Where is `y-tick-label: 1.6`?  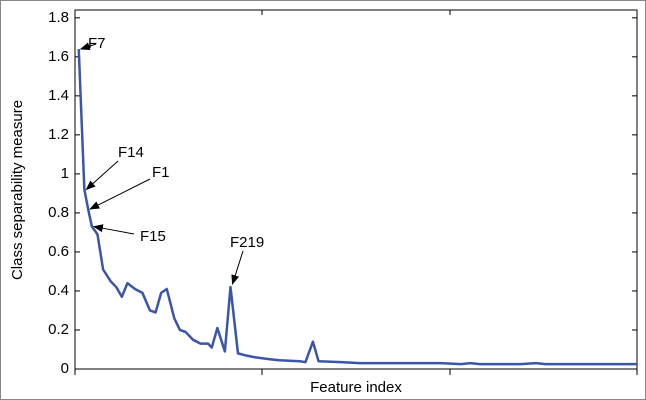
y-tick-label: 1.6 is located at coordinates (58, 56).